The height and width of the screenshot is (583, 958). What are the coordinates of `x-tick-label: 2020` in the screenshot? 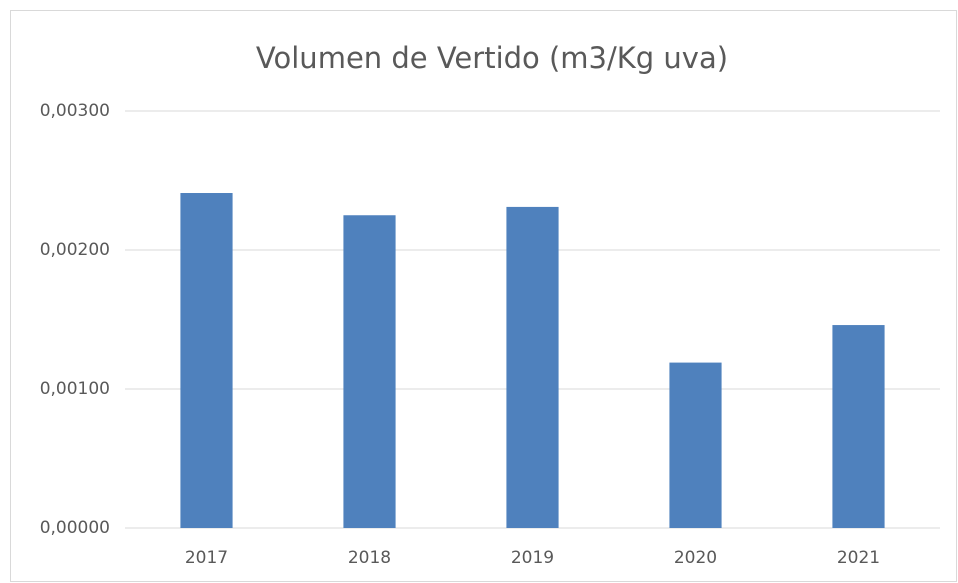 It's located at (695, 558).